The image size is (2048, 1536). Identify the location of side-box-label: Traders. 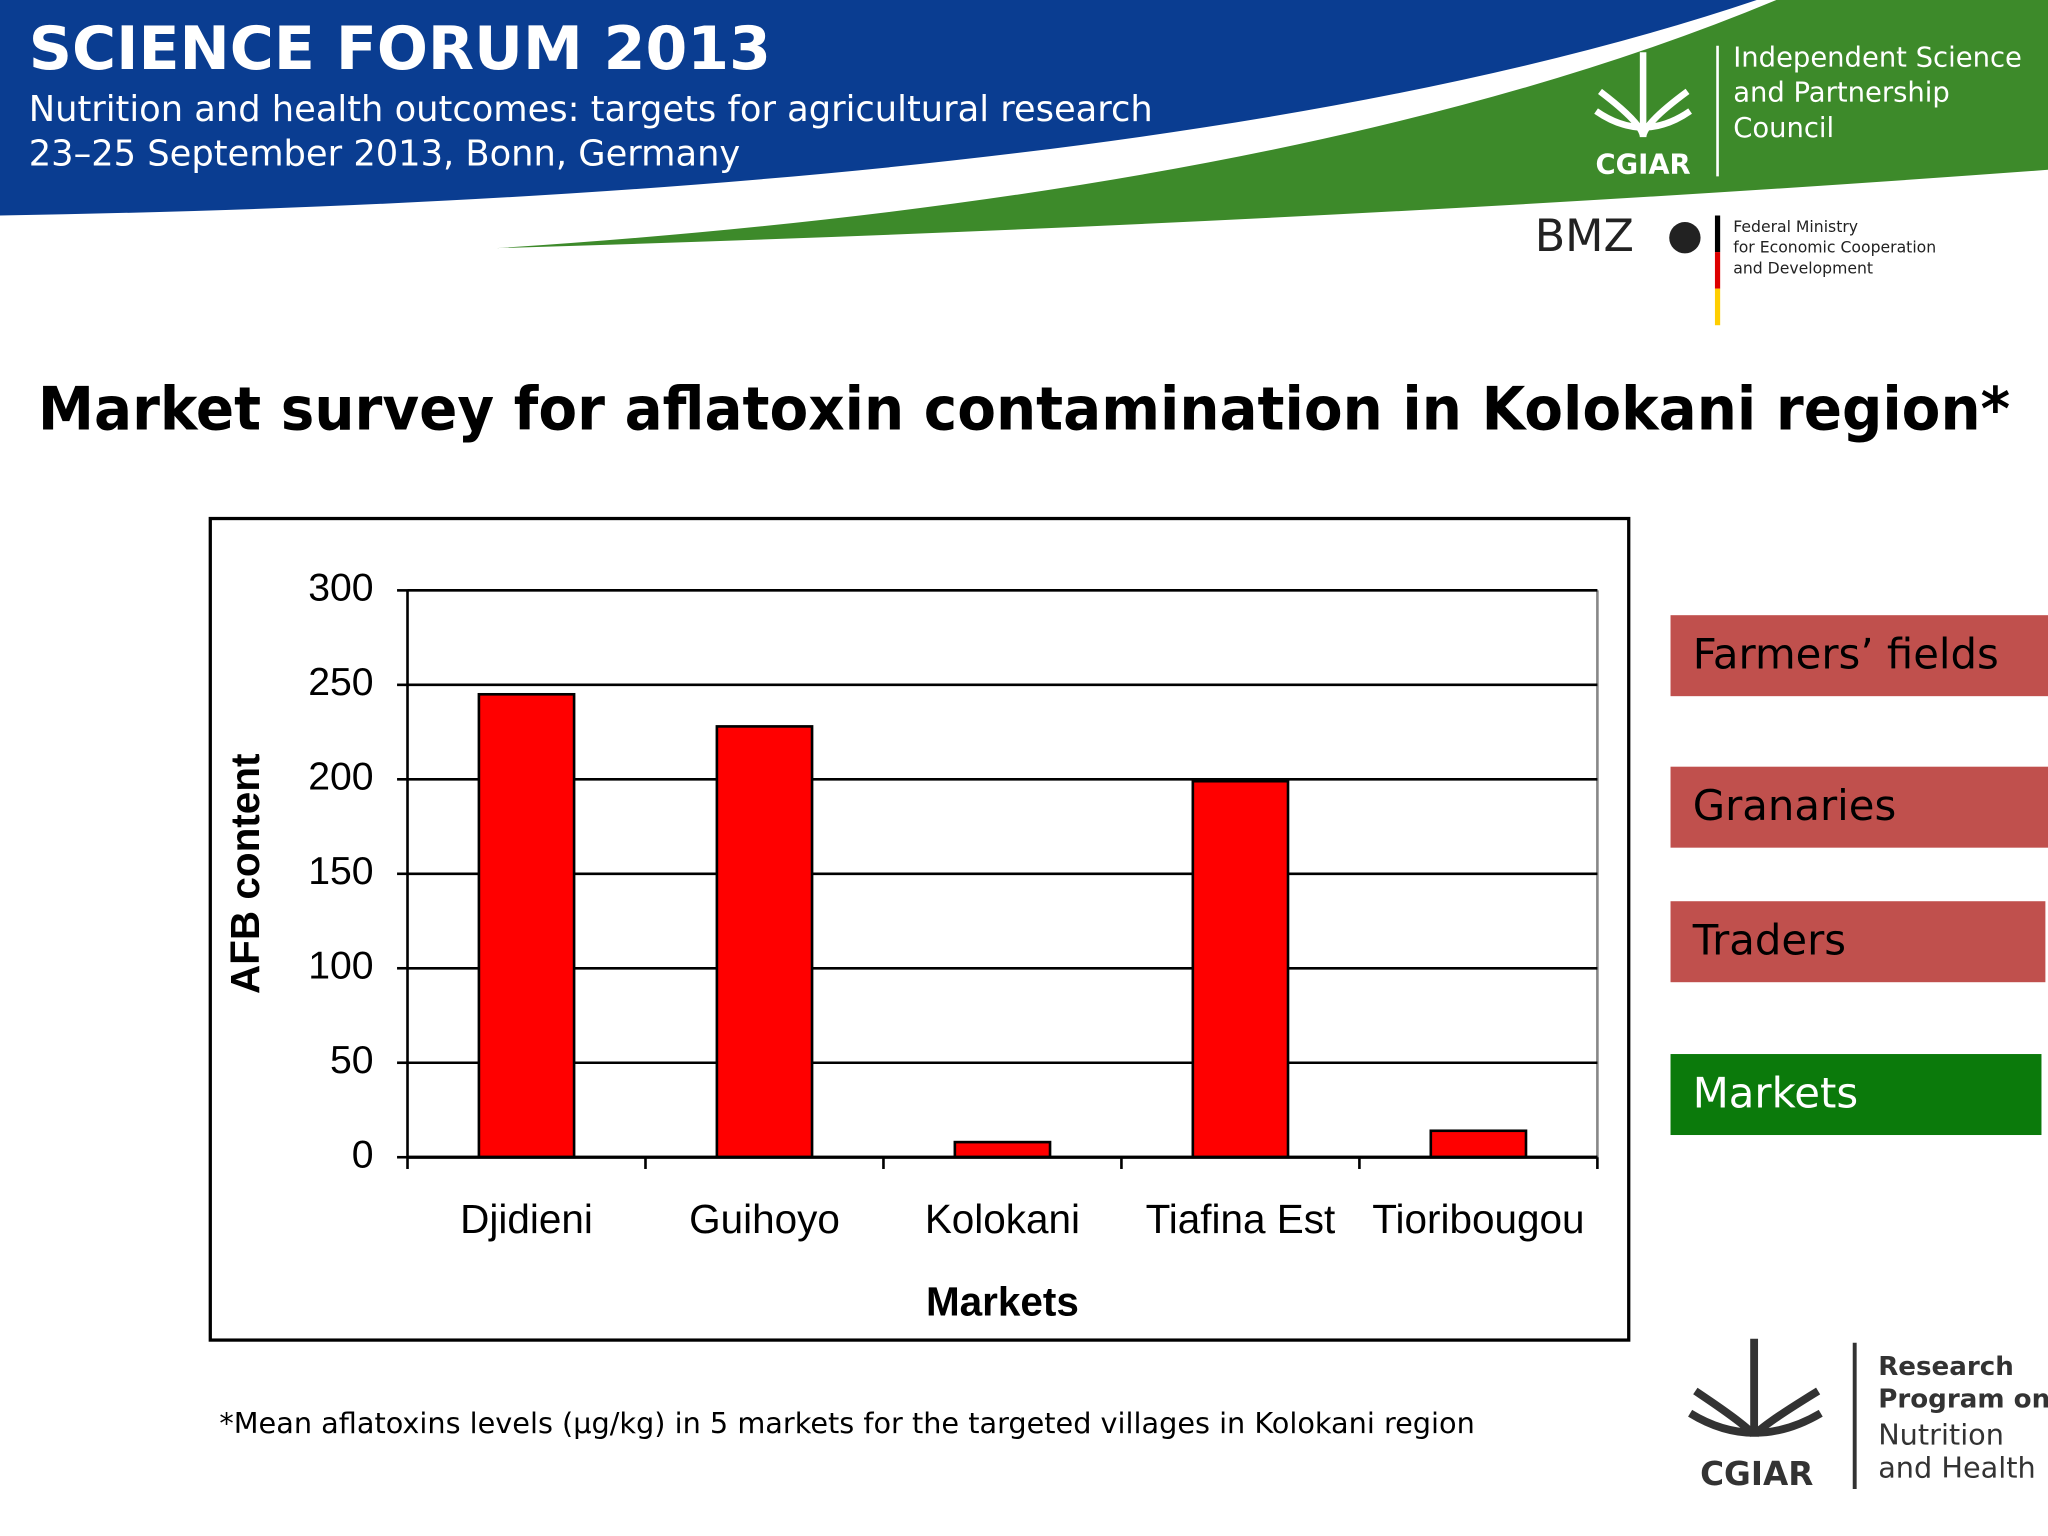
(1769, 940).